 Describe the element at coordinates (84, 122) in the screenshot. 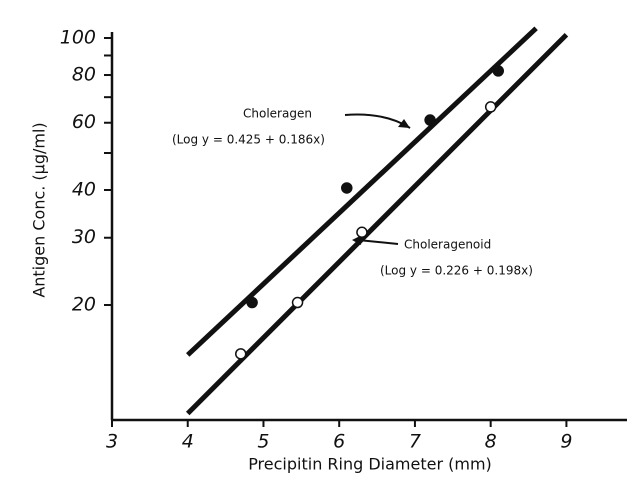

I see `y-tick-label: 60` at that location.